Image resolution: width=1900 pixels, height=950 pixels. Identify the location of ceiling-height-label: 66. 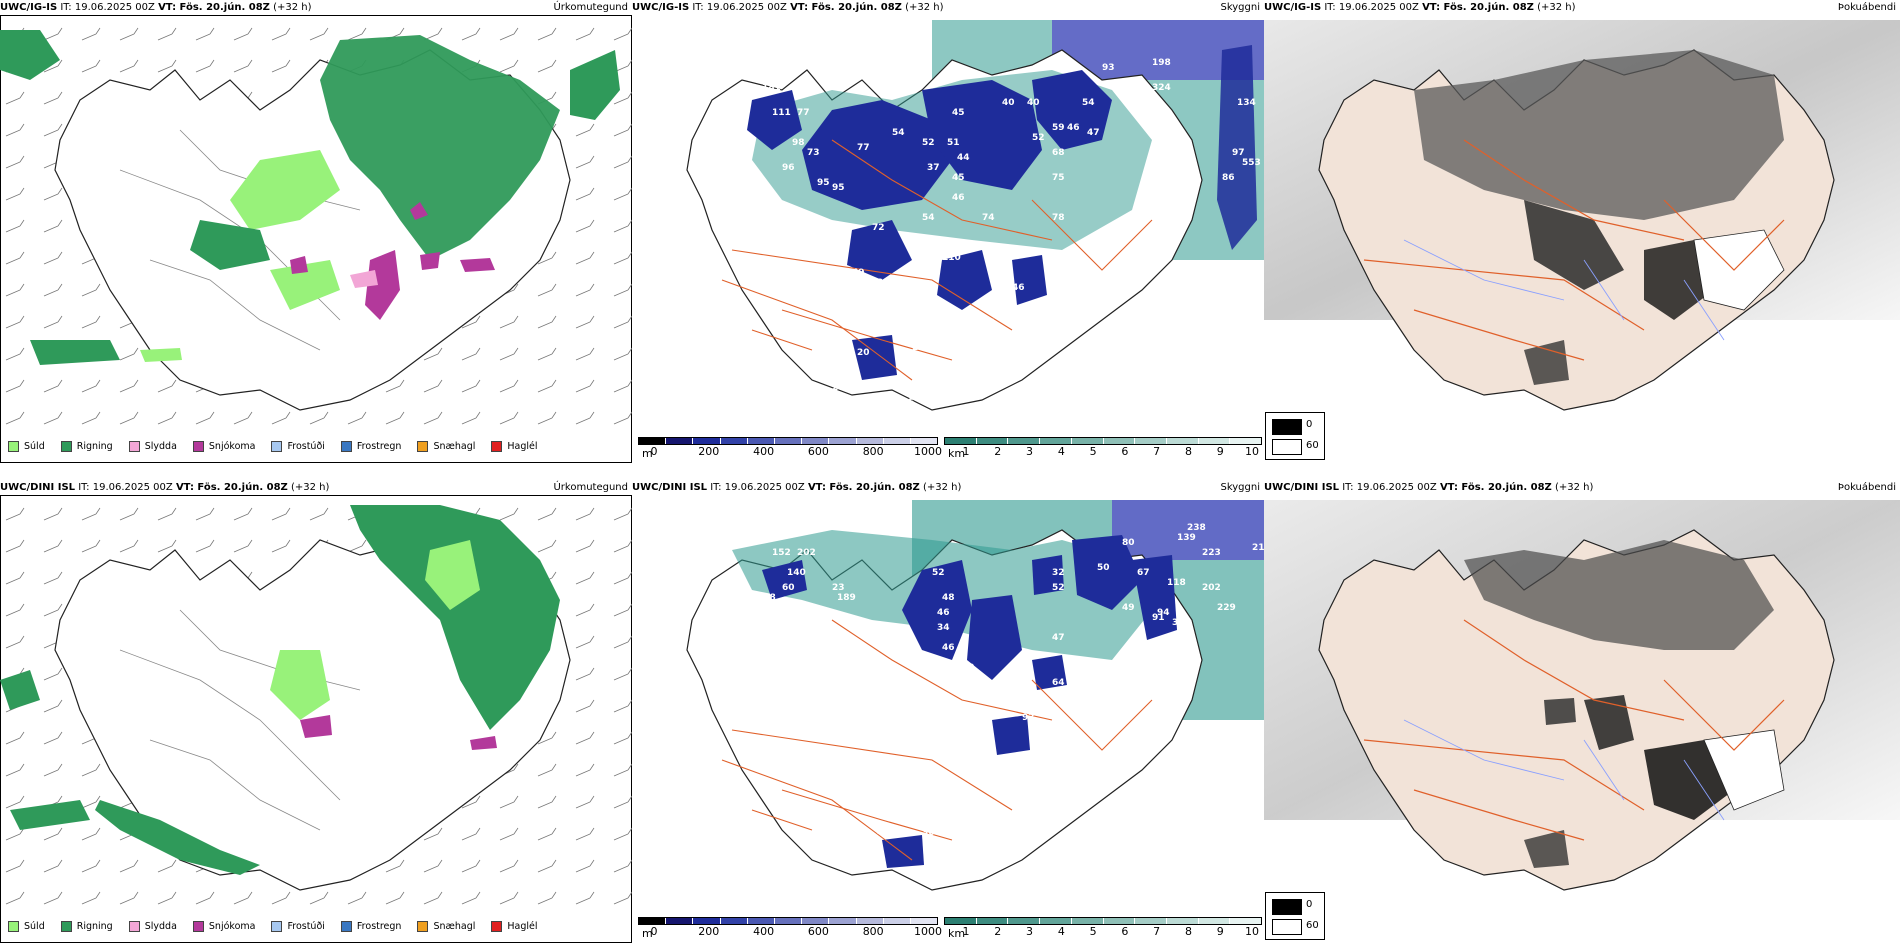
(1003, 268).